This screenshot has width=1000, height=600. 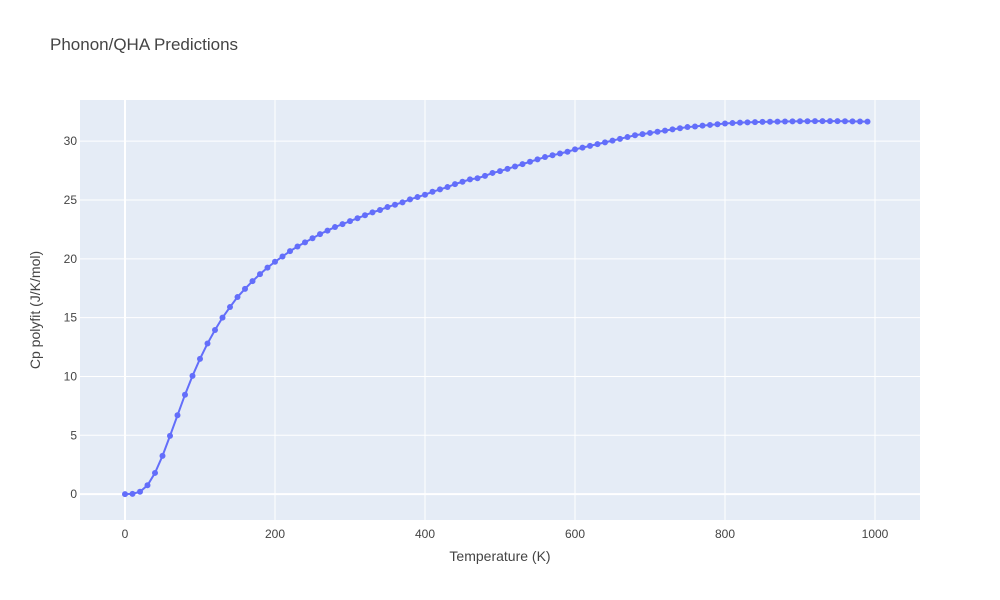 What do you see at coordinates (575, 534) in the screenshot?
I see `x-tick-label: 600` at bounding box center [575, 534].